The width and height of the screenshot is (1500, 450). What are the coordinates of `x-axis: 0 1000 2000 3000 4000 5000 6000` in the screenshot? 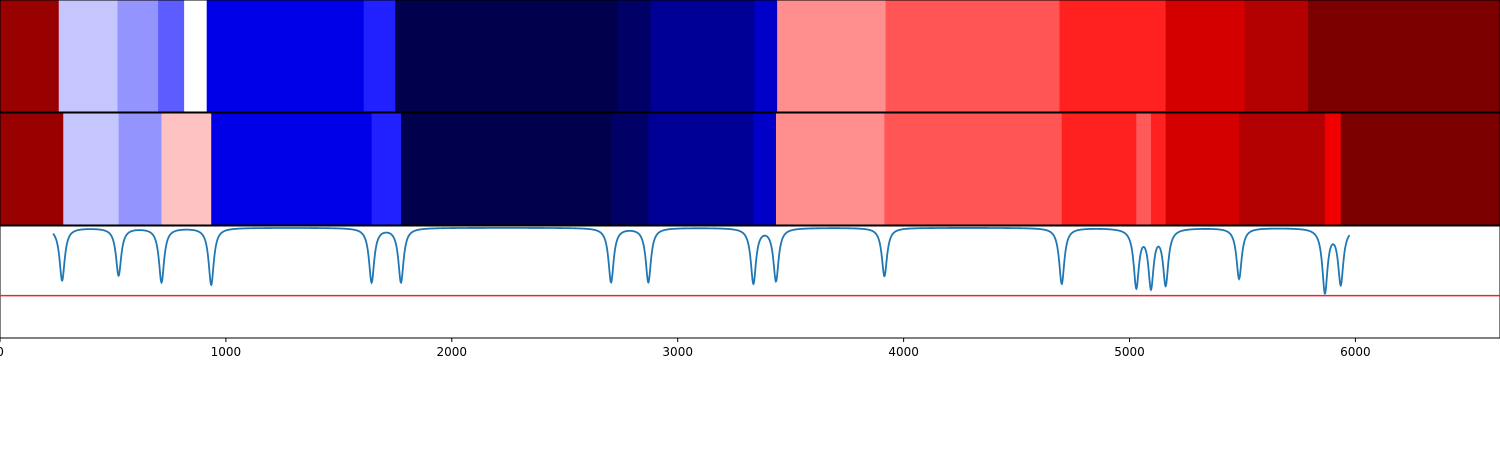 It's located at (685, 348).